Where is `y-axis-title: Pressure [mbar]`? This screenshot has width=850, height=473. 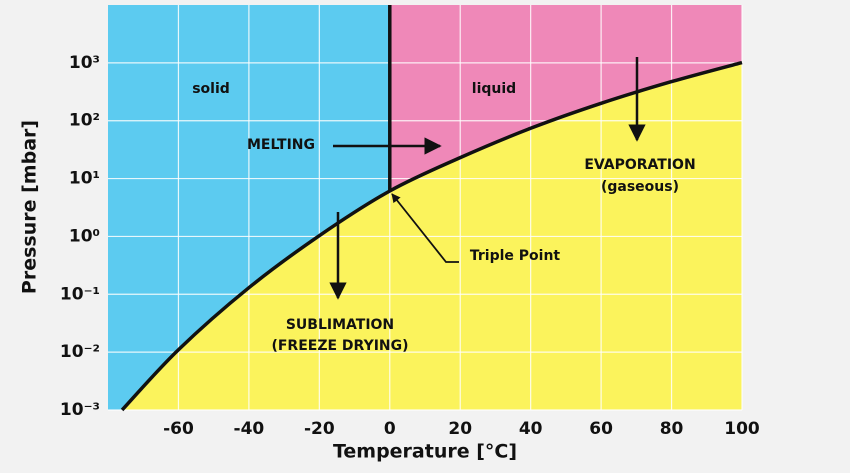 y-axis-title: Pressure [mbar] is located at coordinates (30, 207).